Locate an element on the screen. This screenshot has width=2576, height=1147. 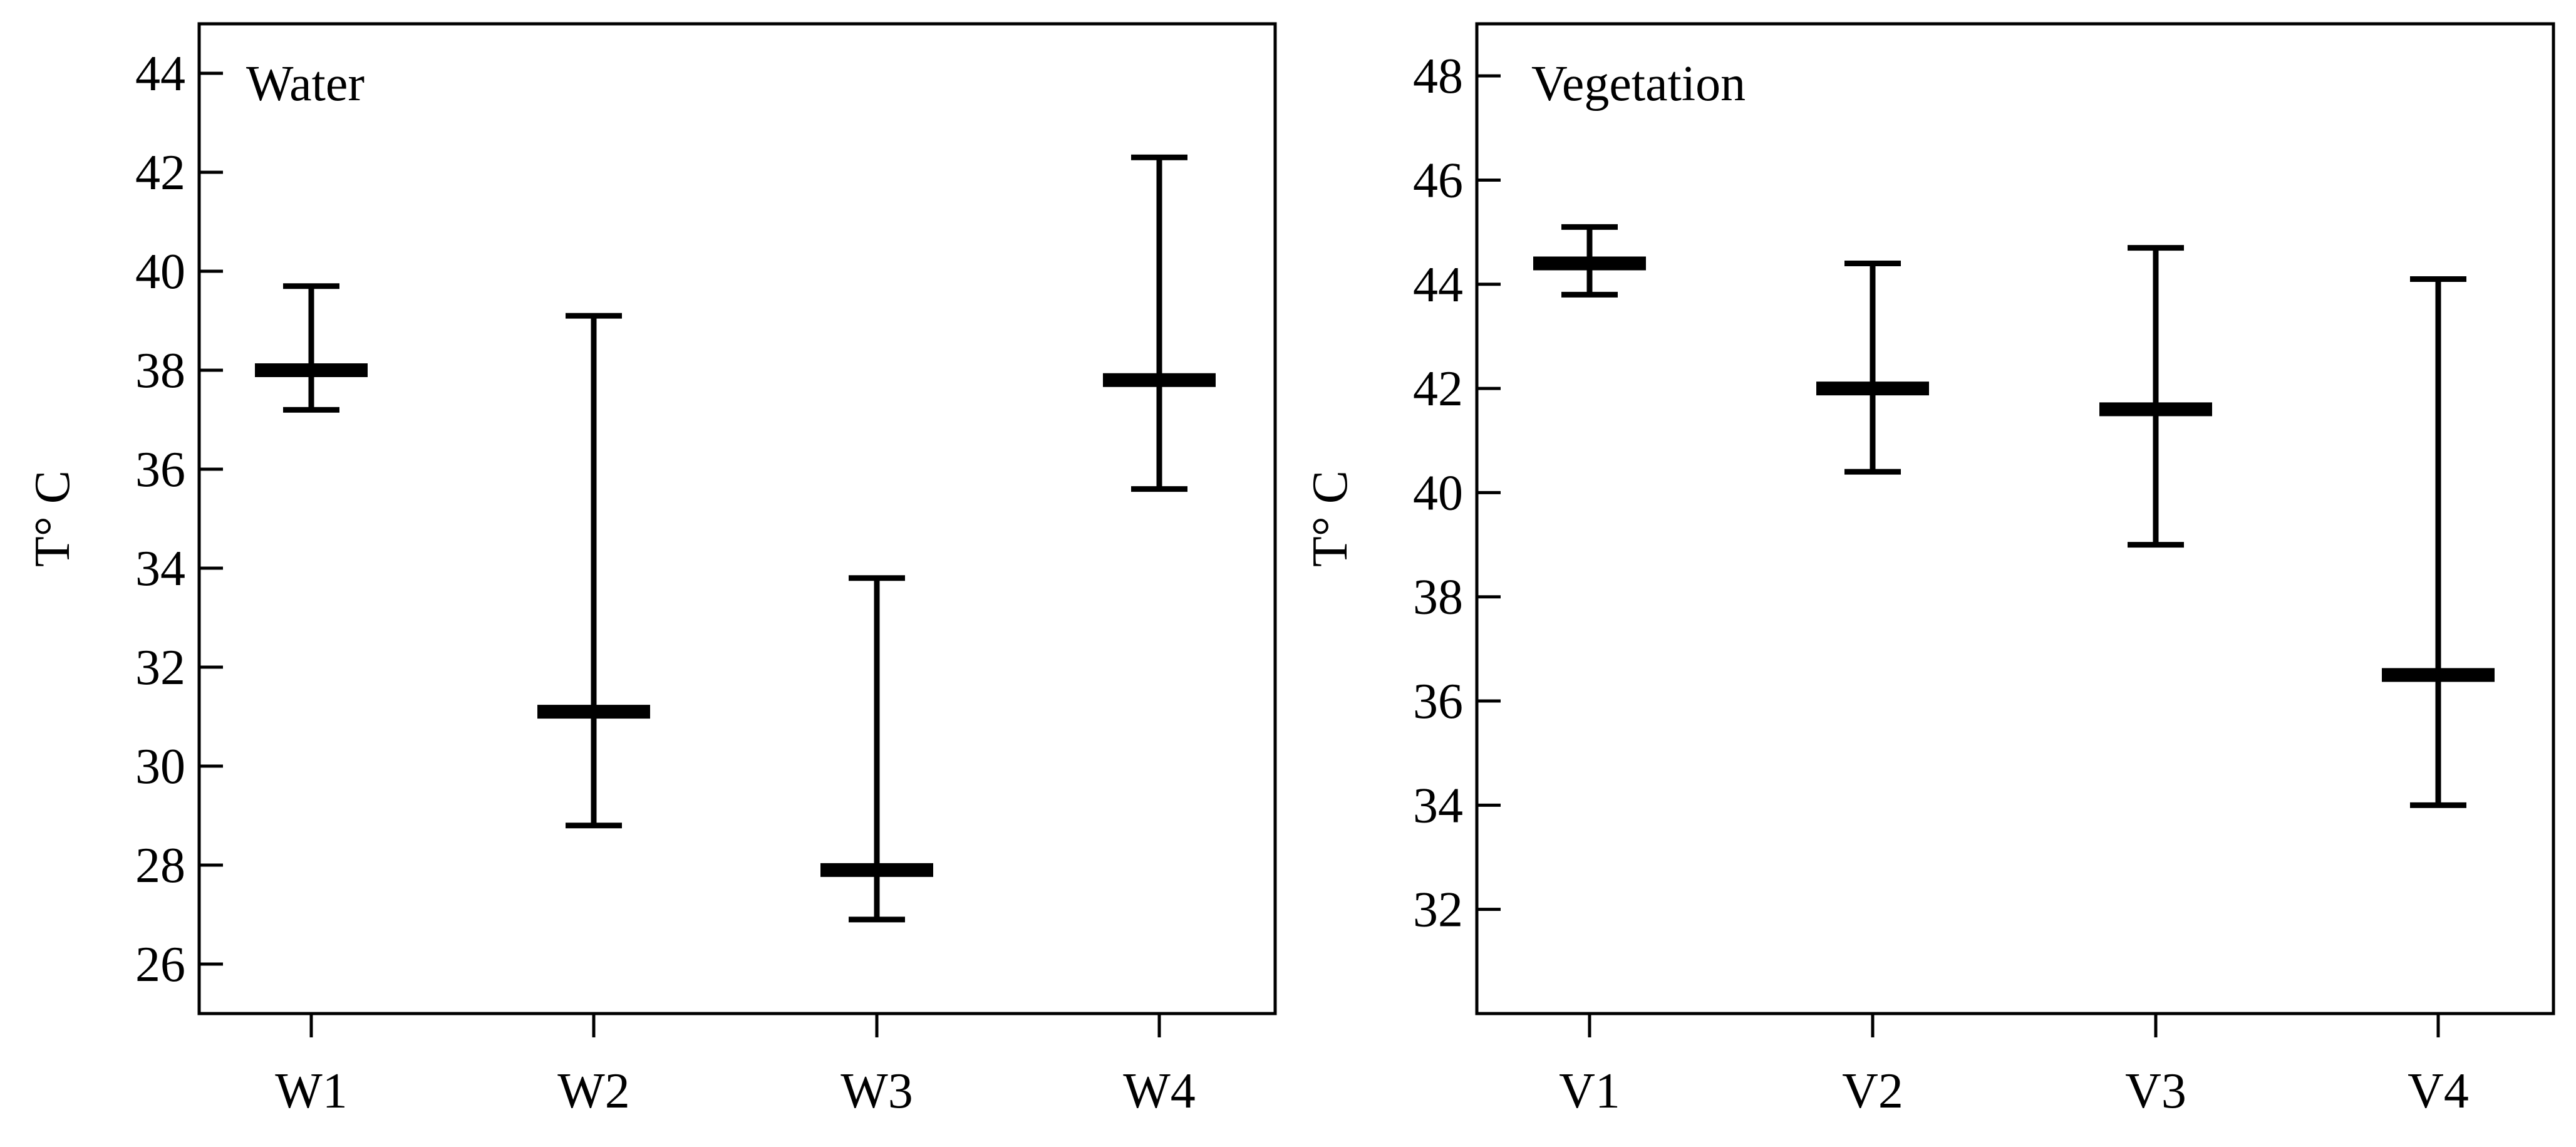
x-category-label: W2 is located at coordinates (593, 1091).